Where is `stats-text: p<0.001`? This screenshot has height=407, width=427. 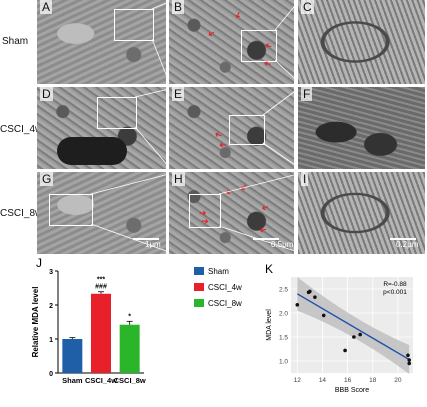
stats-text: p<0.001 is located at coordinates (395, 292).